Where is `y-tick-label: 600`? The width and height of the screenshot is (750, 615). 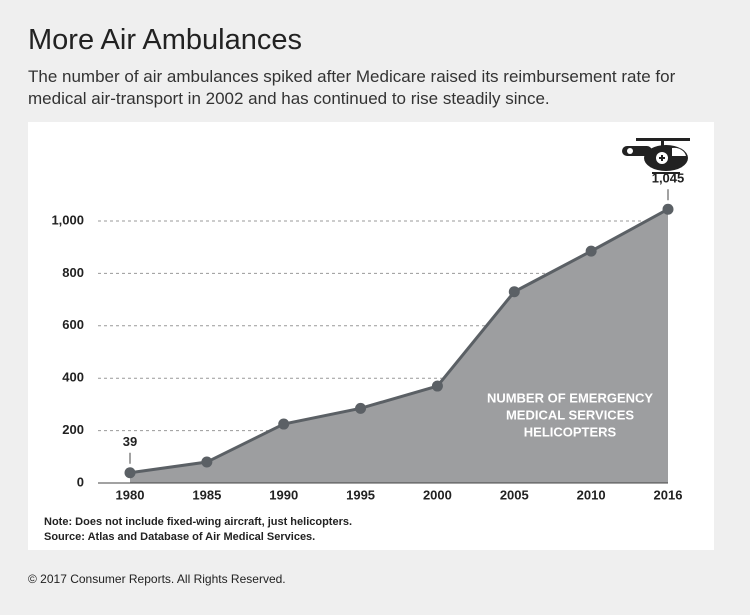
y-tick-label: 600 is located at coordinates (73, 324).